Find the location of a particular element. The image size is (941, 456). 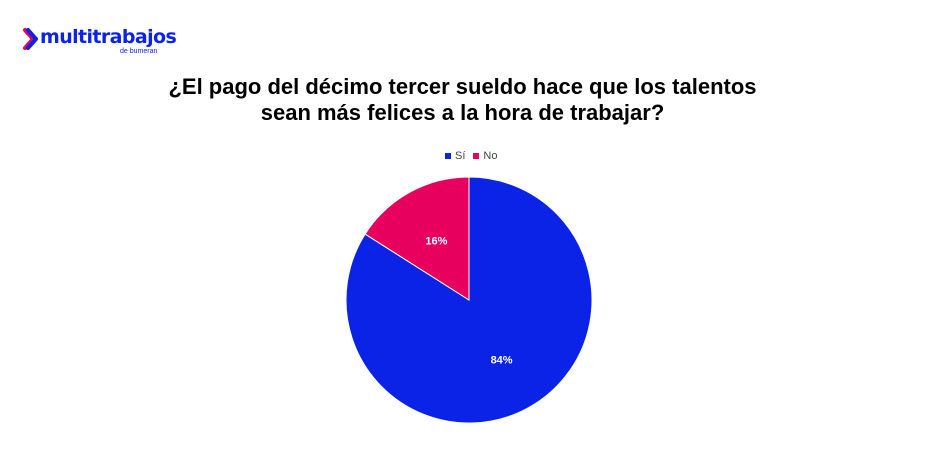

legend-label-si: Sí is located at coordinates (460, 156).